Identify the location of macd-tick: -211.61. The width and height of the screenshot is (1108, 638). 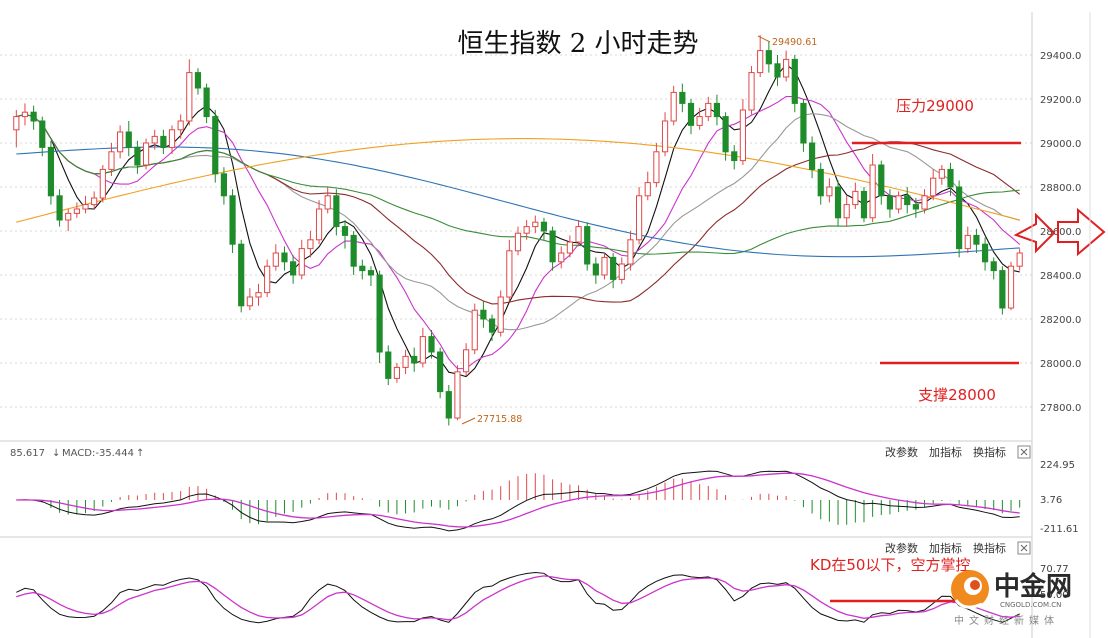
(1059, 529).